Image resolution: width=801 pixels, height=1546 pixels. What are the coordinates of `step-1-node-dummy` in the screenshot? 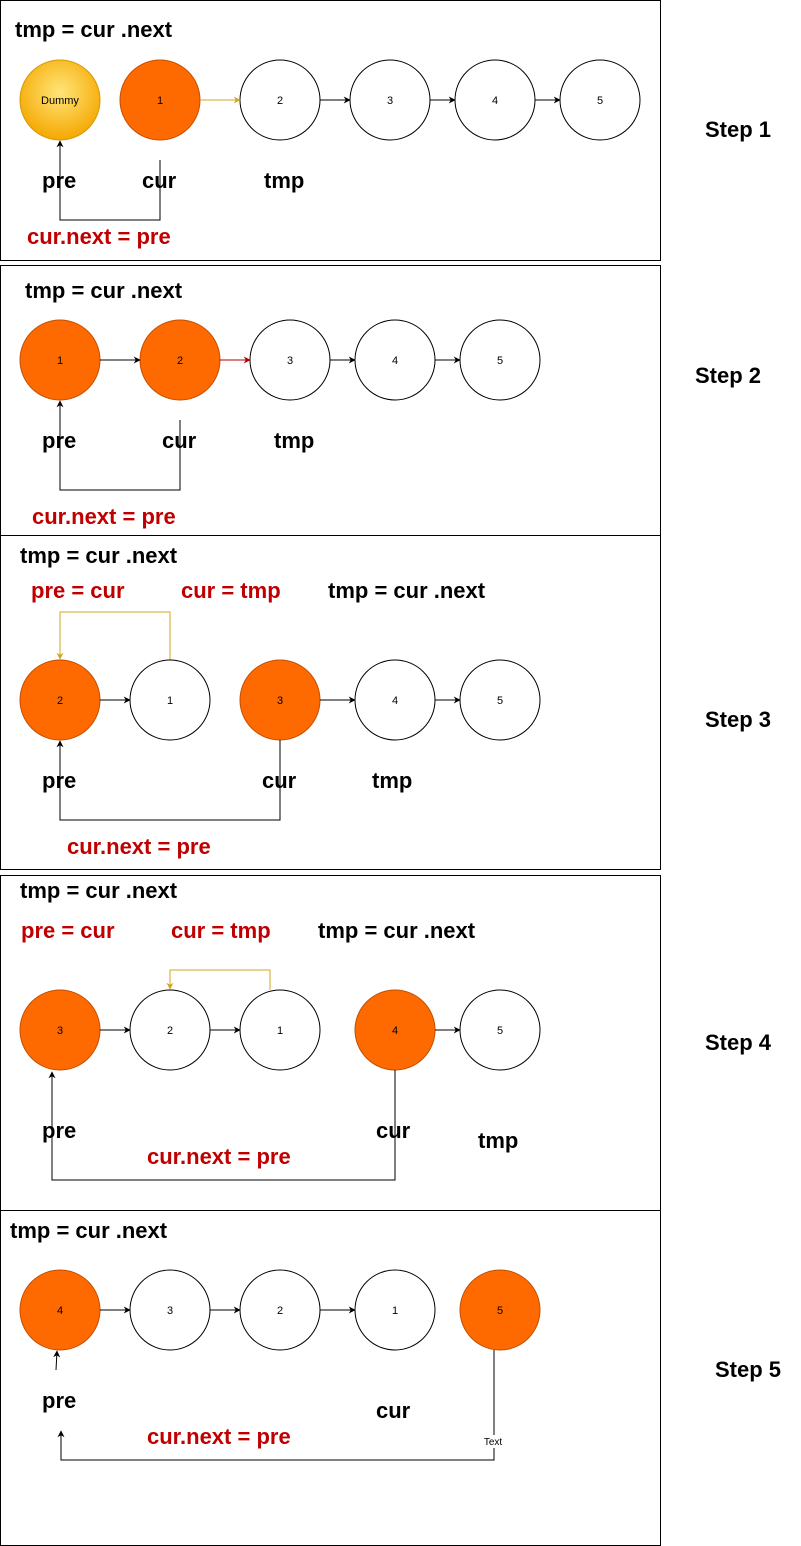 It's located at (60, 100).